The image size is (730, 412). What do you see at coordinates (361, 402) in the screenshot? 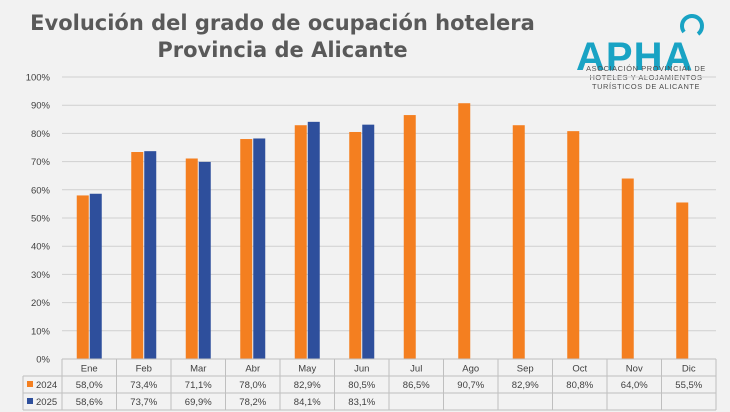
I see `data-label: 83,1%` at bounding box center [361, 402].